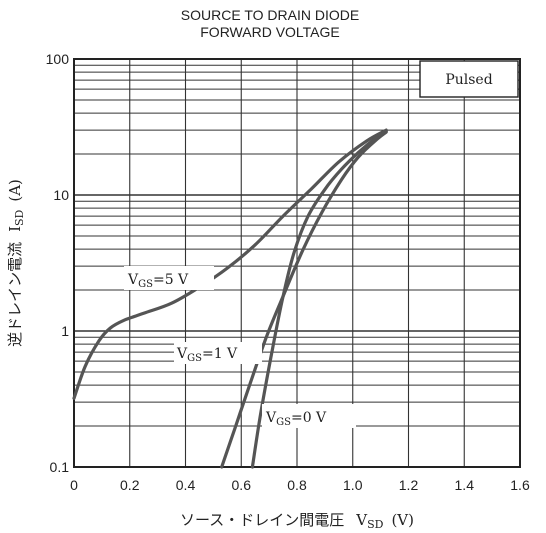  What do you see at coordinates (130, 485) in the screenshot?
I see `x-tick-label: 0.2` at bounding box center [130, 485].